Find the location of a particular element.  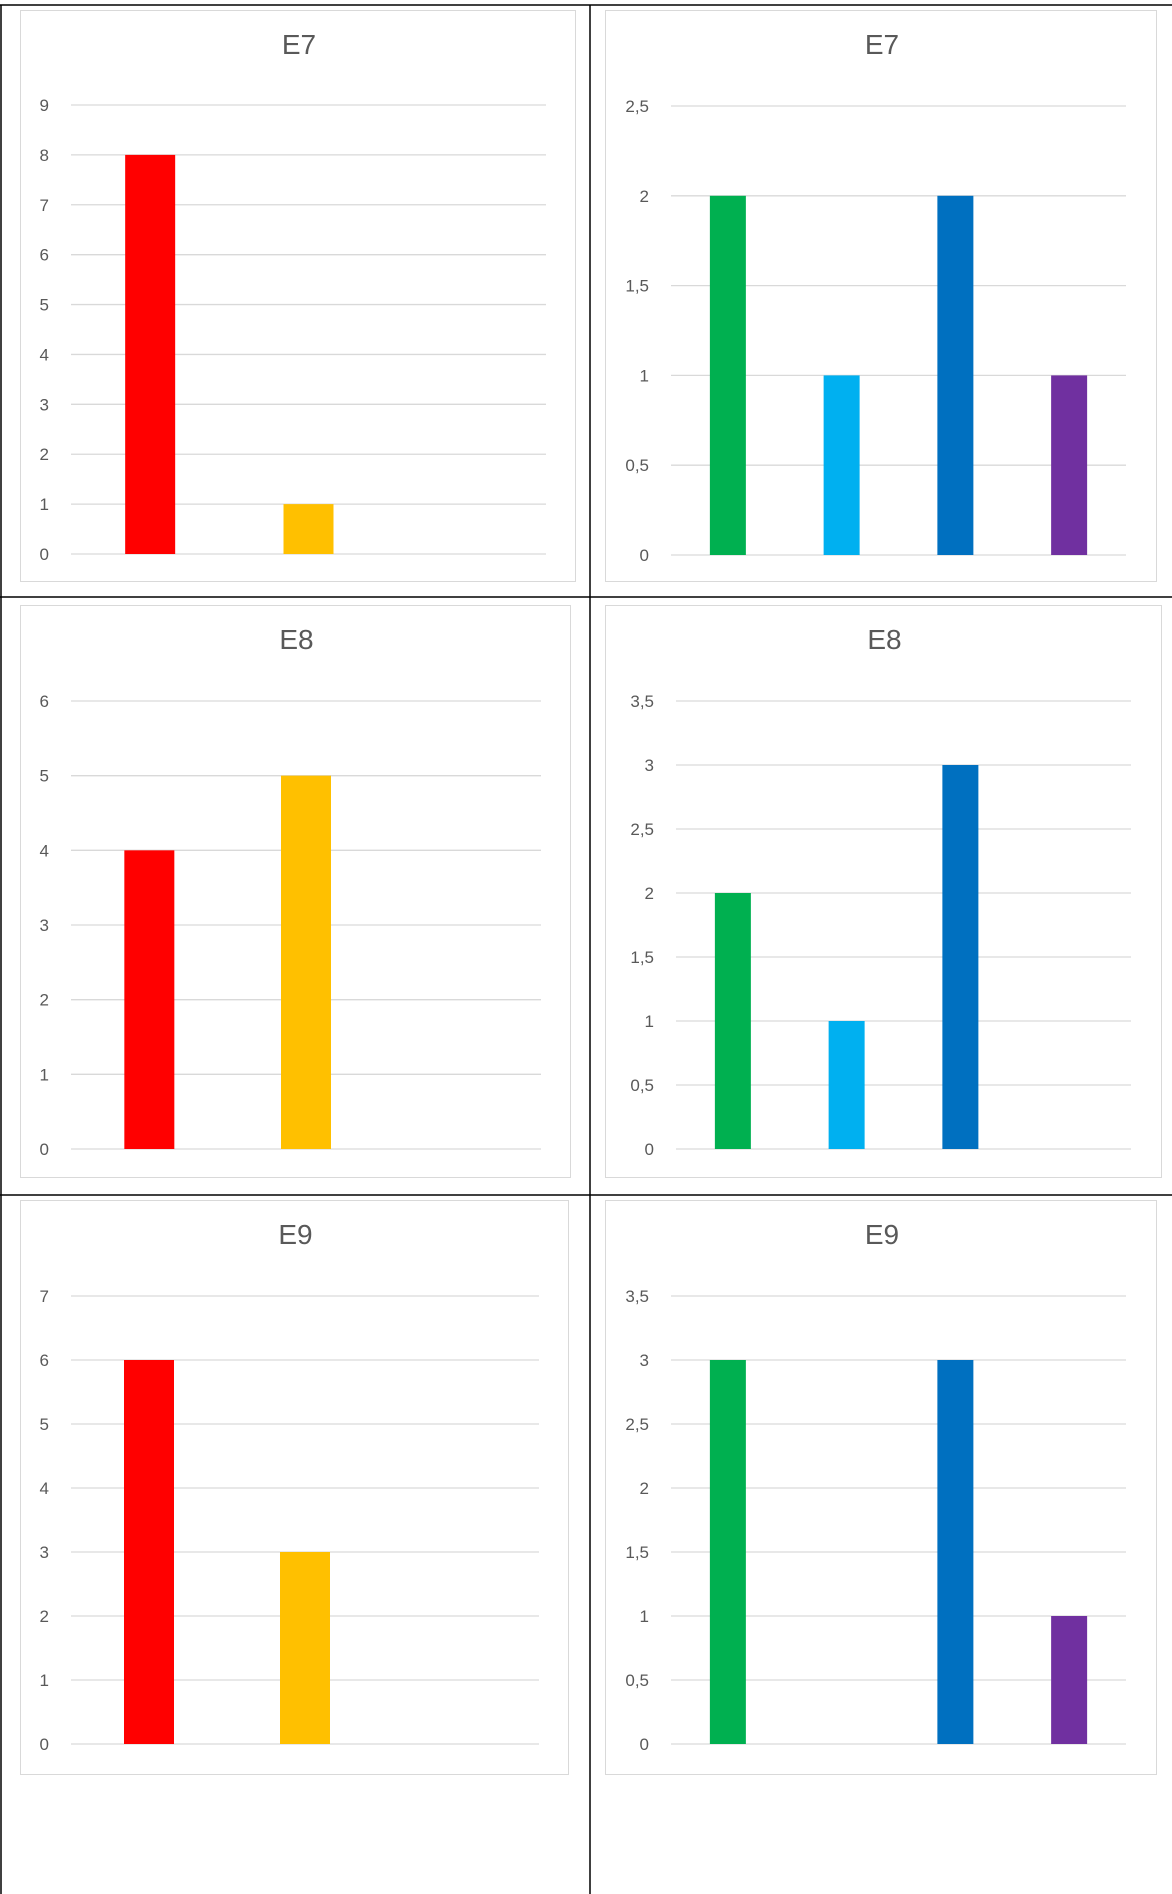

chart-svg: E8 0 0,5 1 1,5 2 2,5 3 3,5 is located at coordinates (880, 891).